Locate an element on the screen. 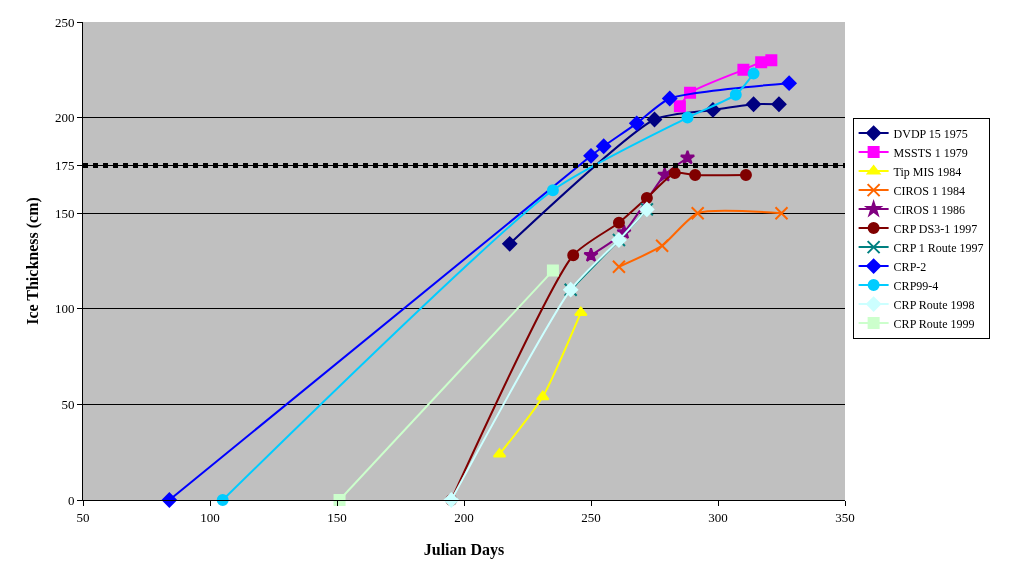 The image size is (1025, 574). legend-label: DVDP 15 1975 is located at coordinates (930, 133).